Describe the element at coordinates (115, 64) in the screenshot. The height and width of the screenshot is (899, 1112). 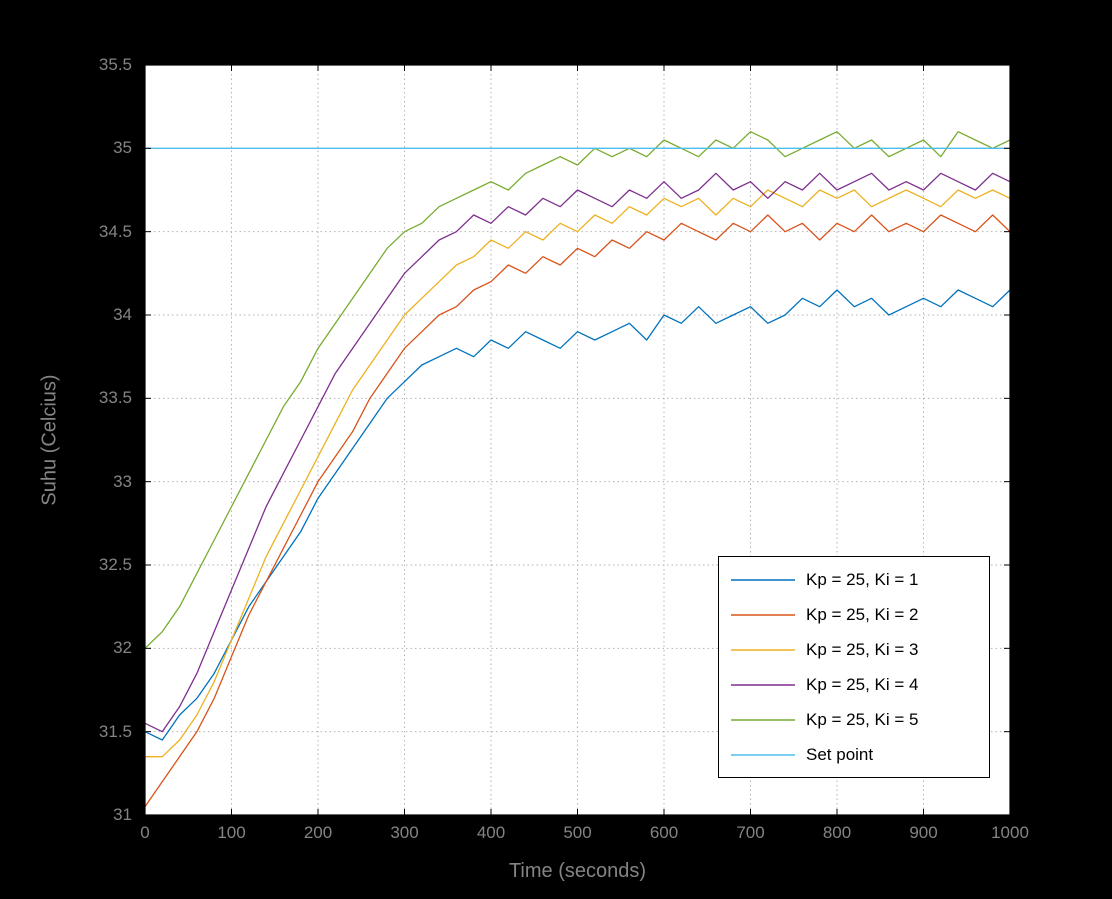
I see `y-tick-label: 35.5` at that location.